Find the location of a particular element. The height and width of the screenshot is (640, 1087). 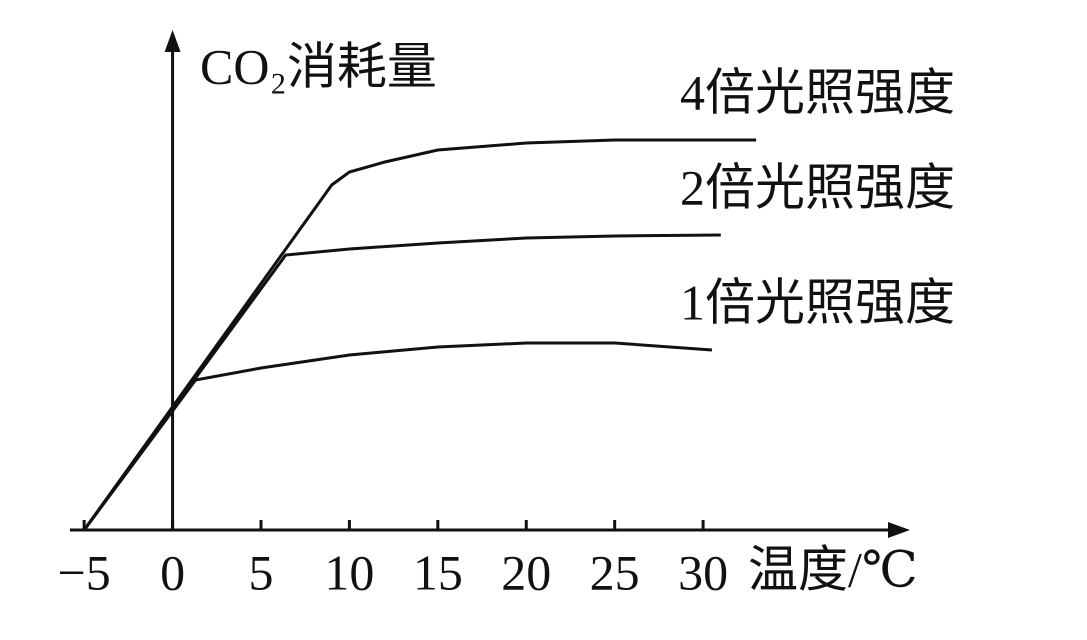

x-tick-label: 5 is located at coordinates (260, 572).